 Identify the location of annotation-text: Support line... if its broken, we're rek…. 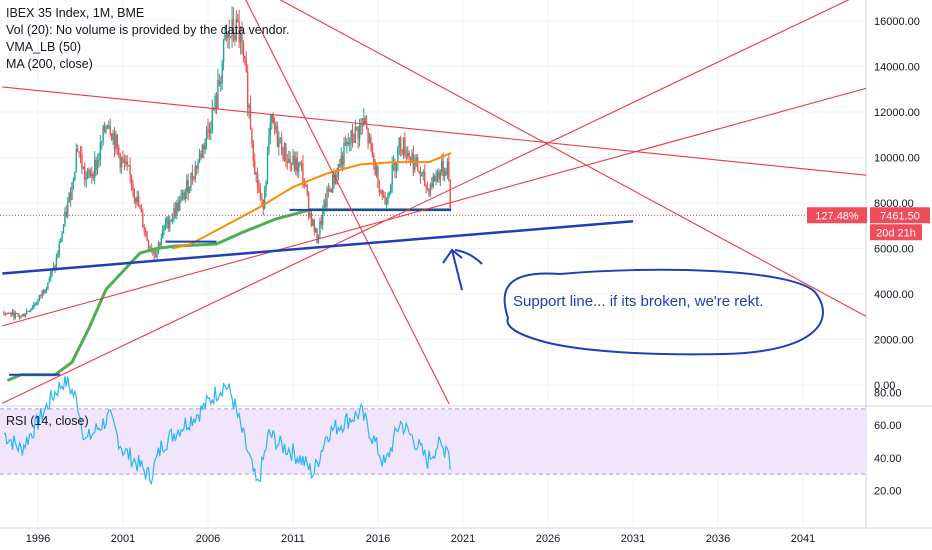
(638, 301).